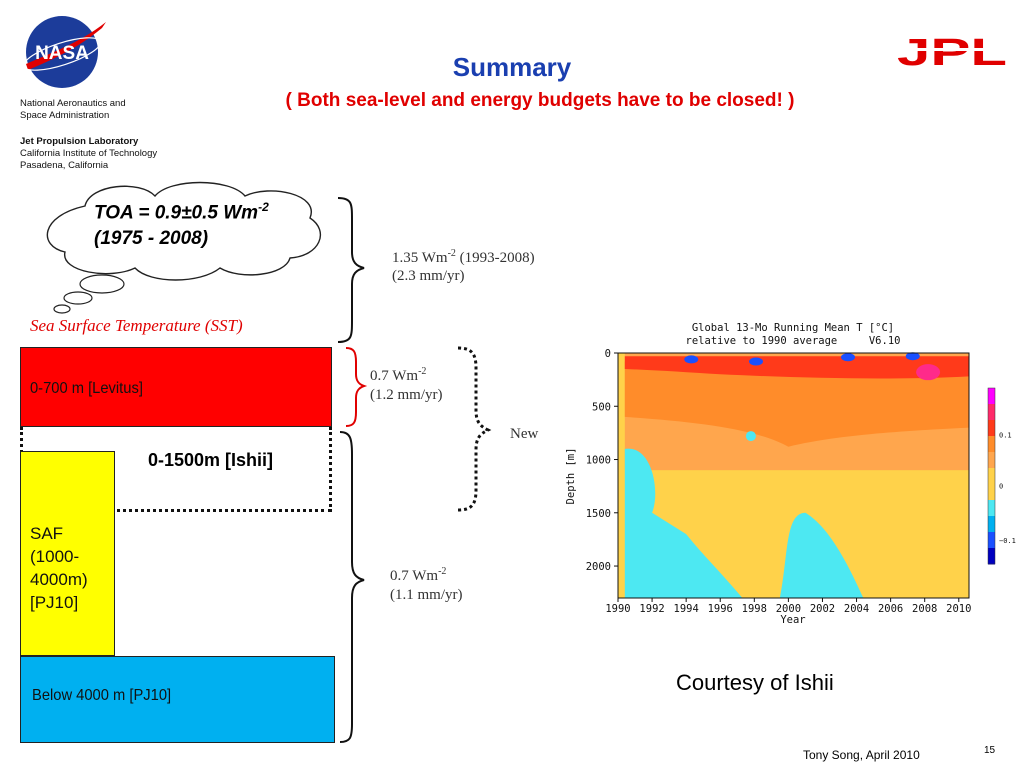 This screenshot has height=768, width=1024. I want to click on y-tick-label-3: 1500, so click(598, 514).